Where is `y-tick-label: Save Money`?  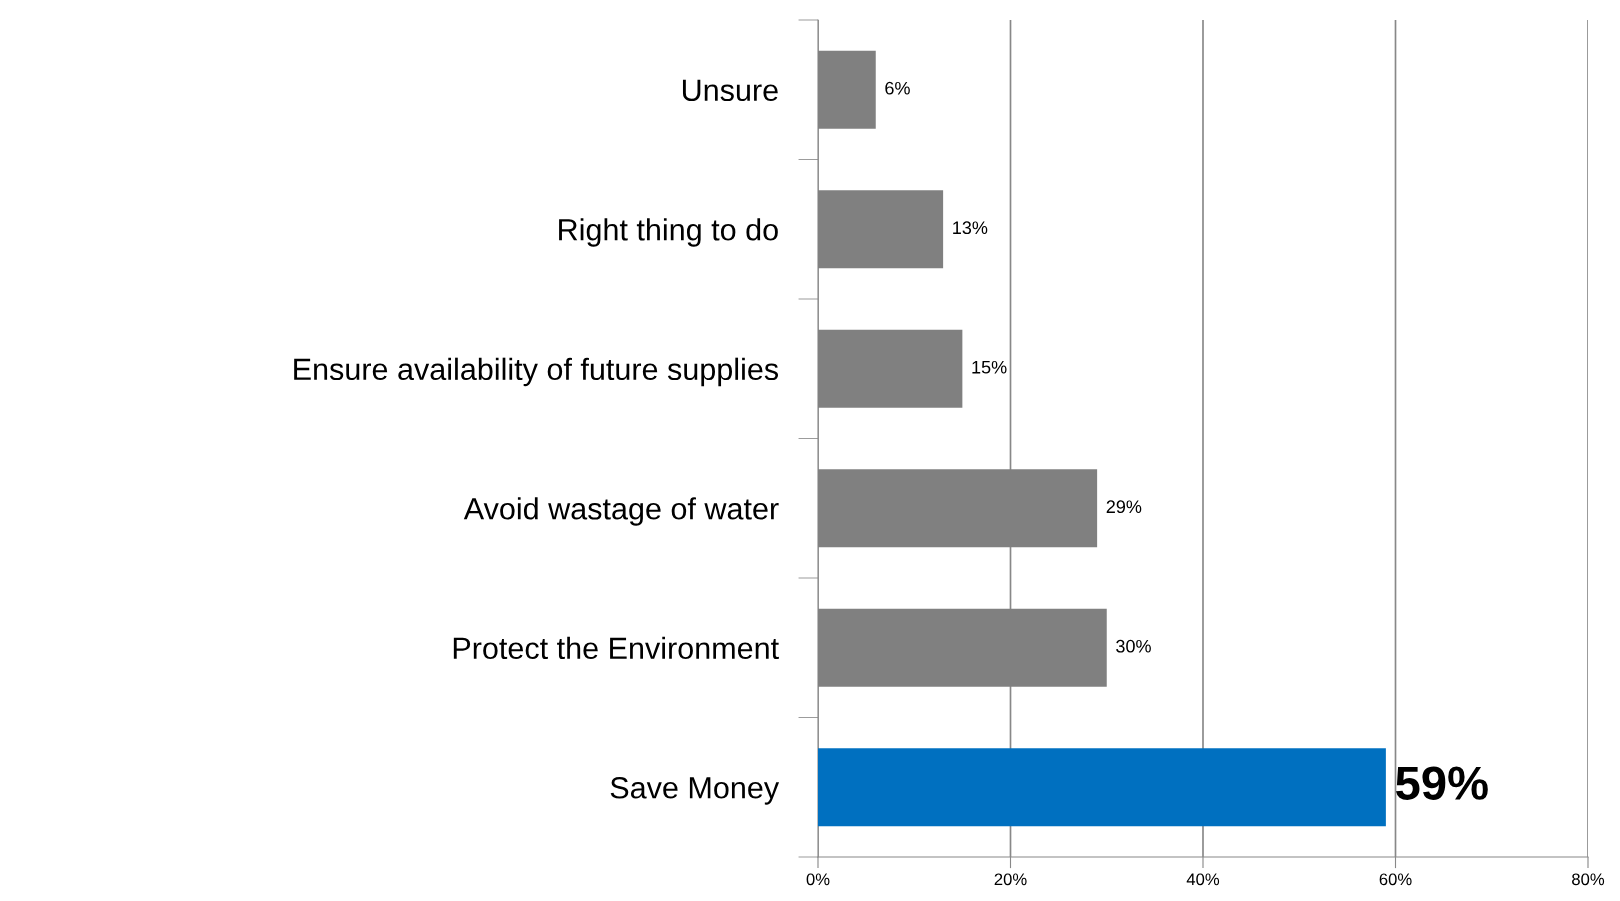 y-tick-label: Save Money is located at coordinates (695, 790).